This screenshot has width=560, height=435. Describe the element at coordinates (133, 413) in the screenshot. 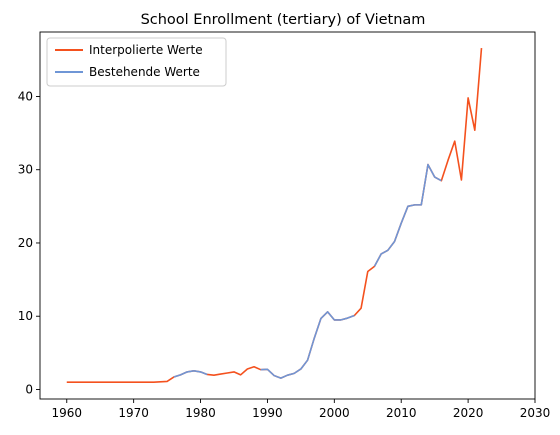

I see `x-tick-label: 1970` at that location.